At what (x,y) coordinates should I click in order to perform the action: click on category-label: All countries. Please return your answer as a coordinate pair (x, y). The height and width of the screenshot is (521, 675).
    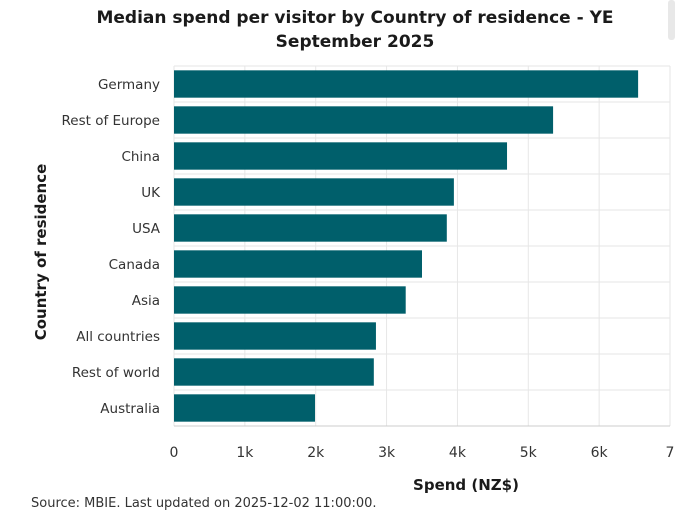
    Looking at the image, I should click on (118, 337).